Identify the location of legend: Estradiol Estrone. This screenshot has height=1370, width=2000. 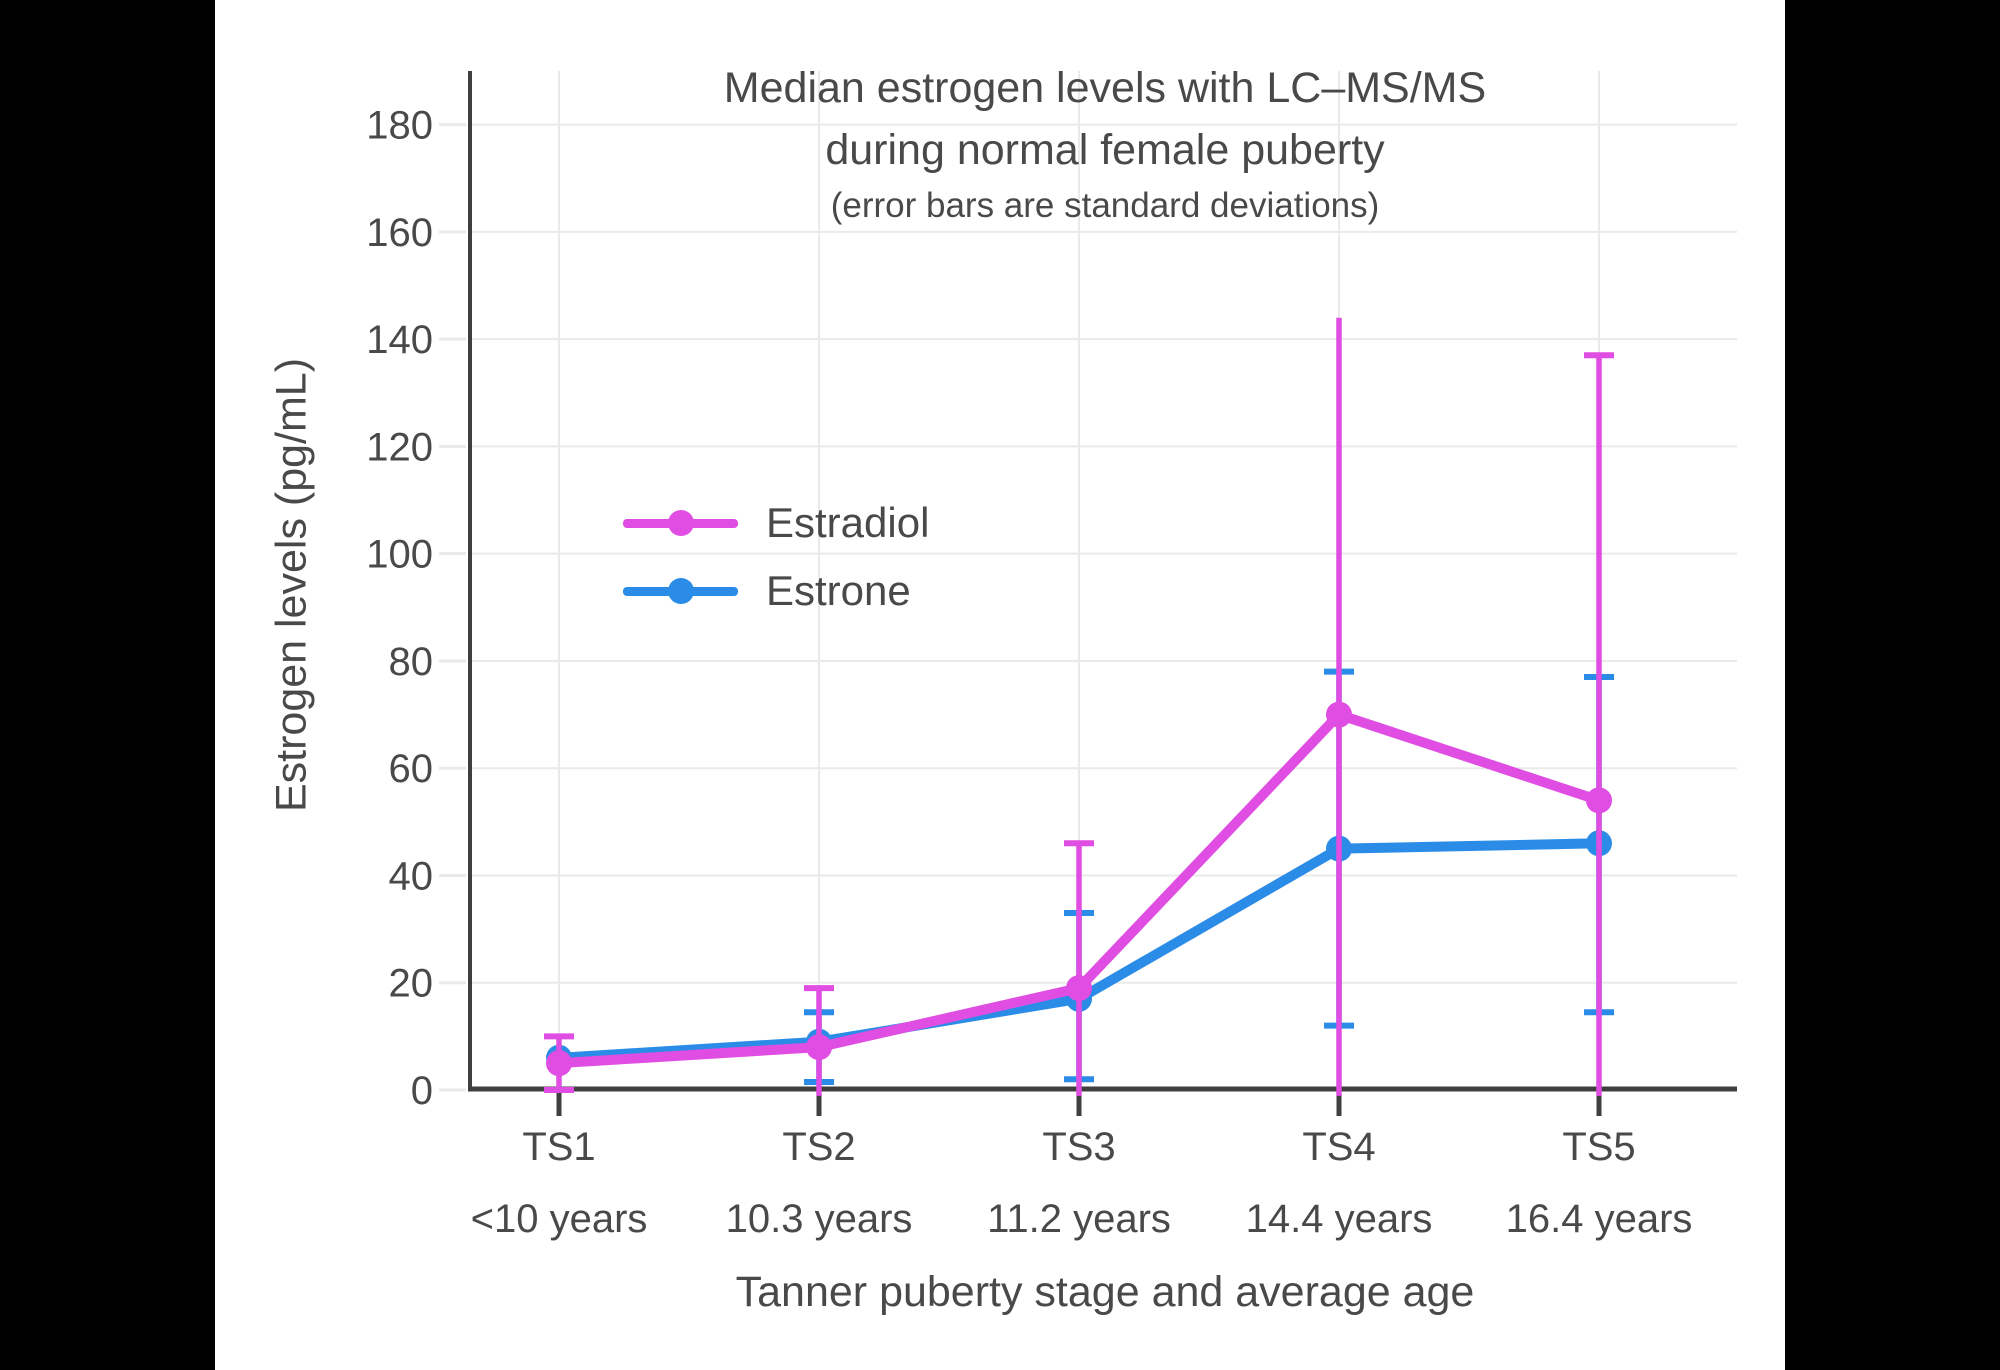
(776, 557).